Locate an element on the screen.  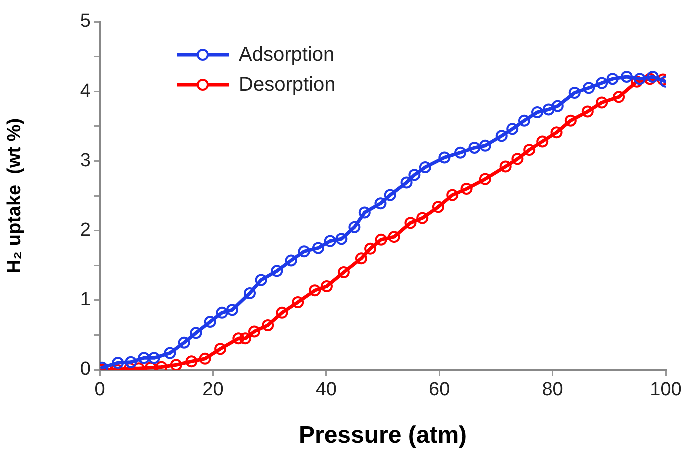
y-tick-label: 5 is located at coordinates (85, 21).